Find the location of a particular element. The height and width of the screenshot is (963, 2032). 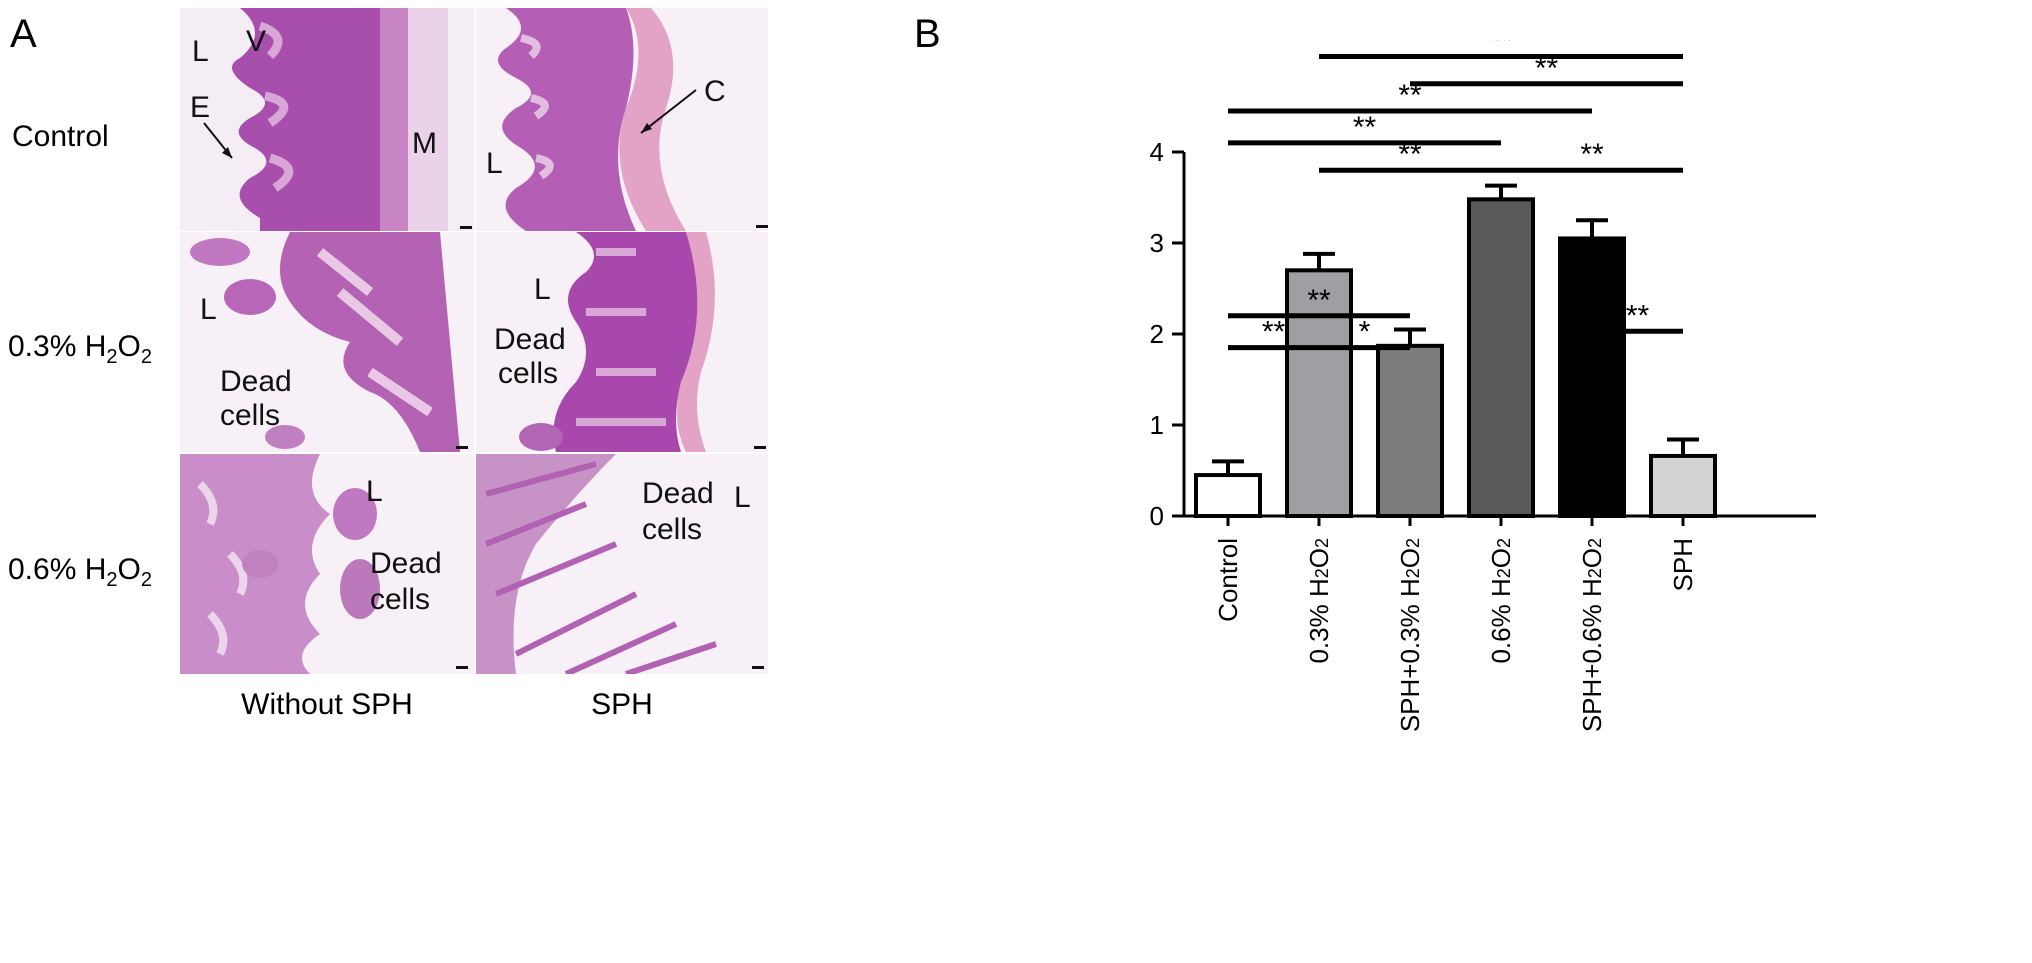

micrograph-0.3-h2o2-without-sph: L Dead cells is located at coordinates (327, 342).